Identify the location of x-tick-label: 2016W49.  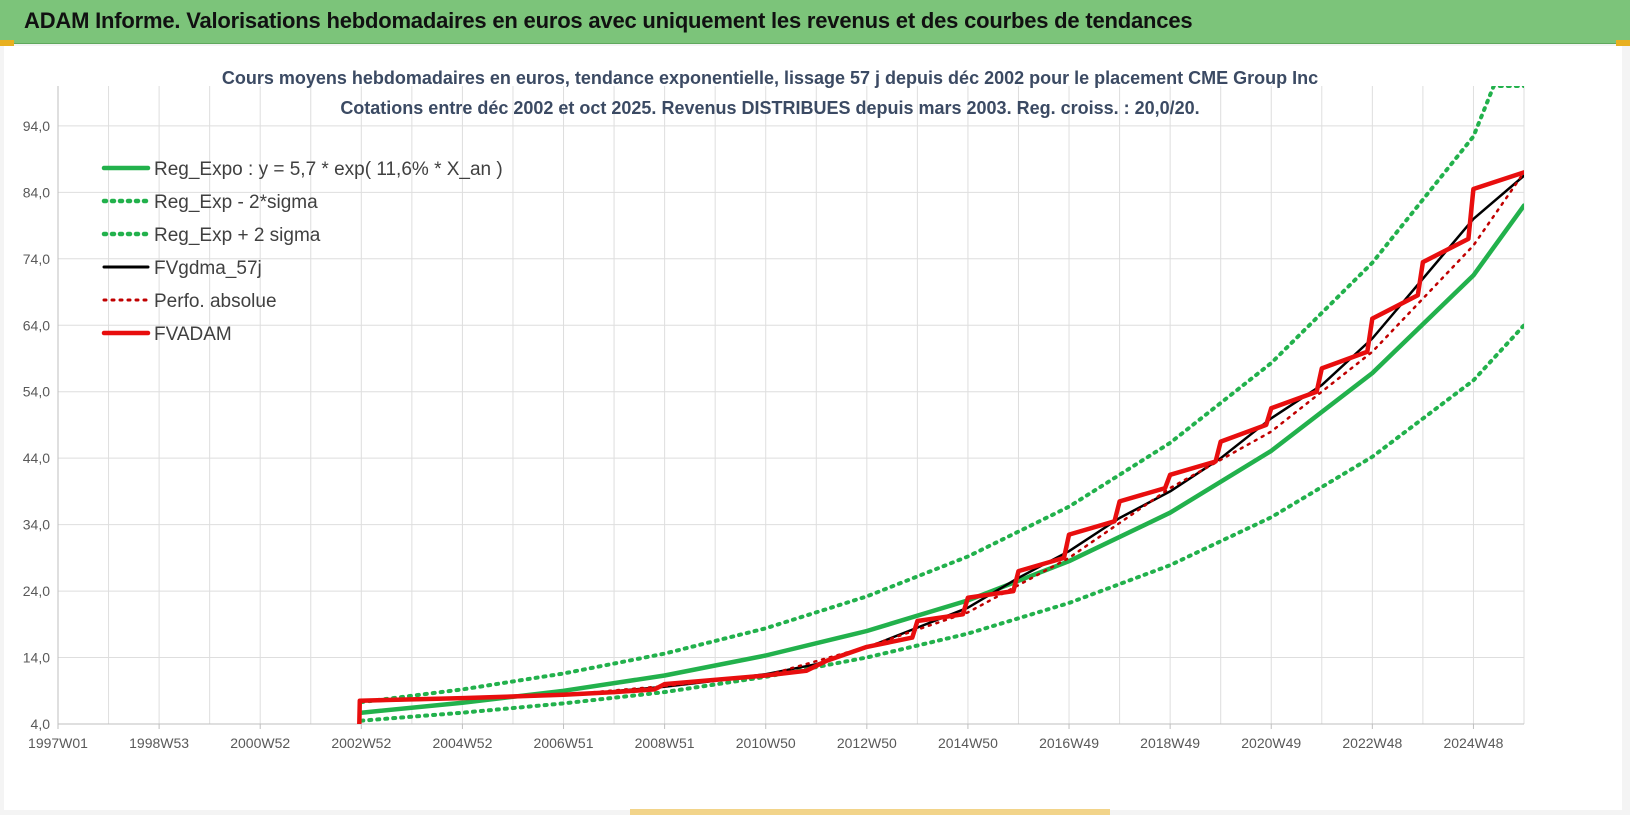
(1069, 743).